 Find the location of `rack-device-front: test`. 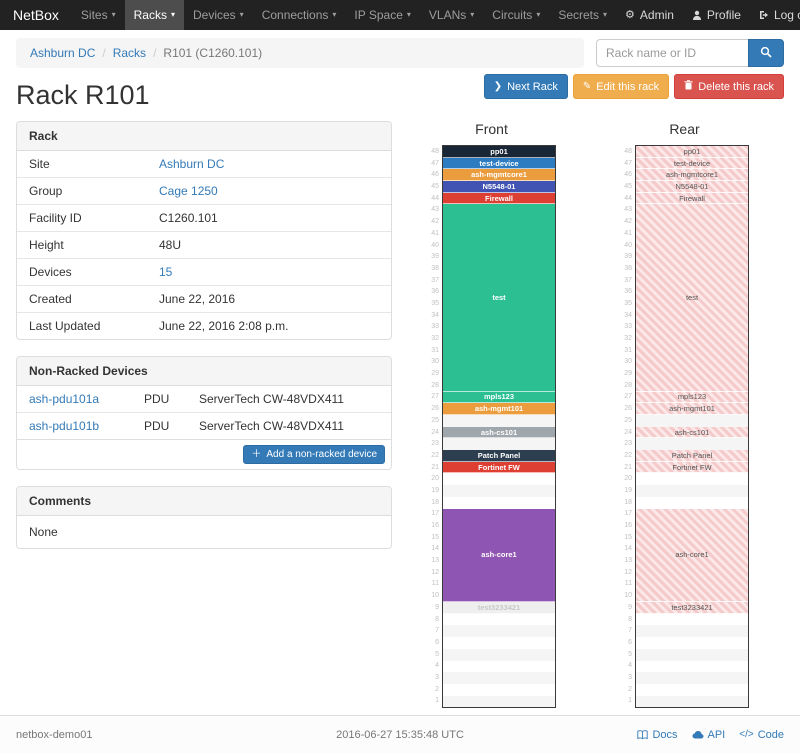

rack-device-front: test is located at coordinates (499, 298).